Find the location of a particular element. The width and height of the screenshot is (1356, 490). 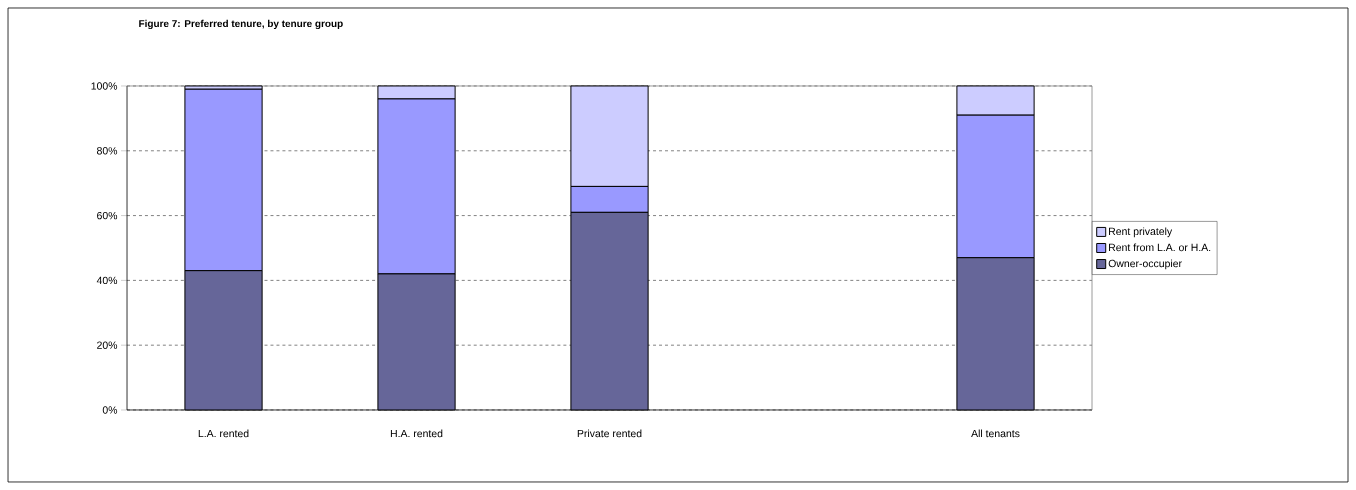

chart-title: Figure 7: Preferred tenure, by tenure group is located at coordinates (241, 24).